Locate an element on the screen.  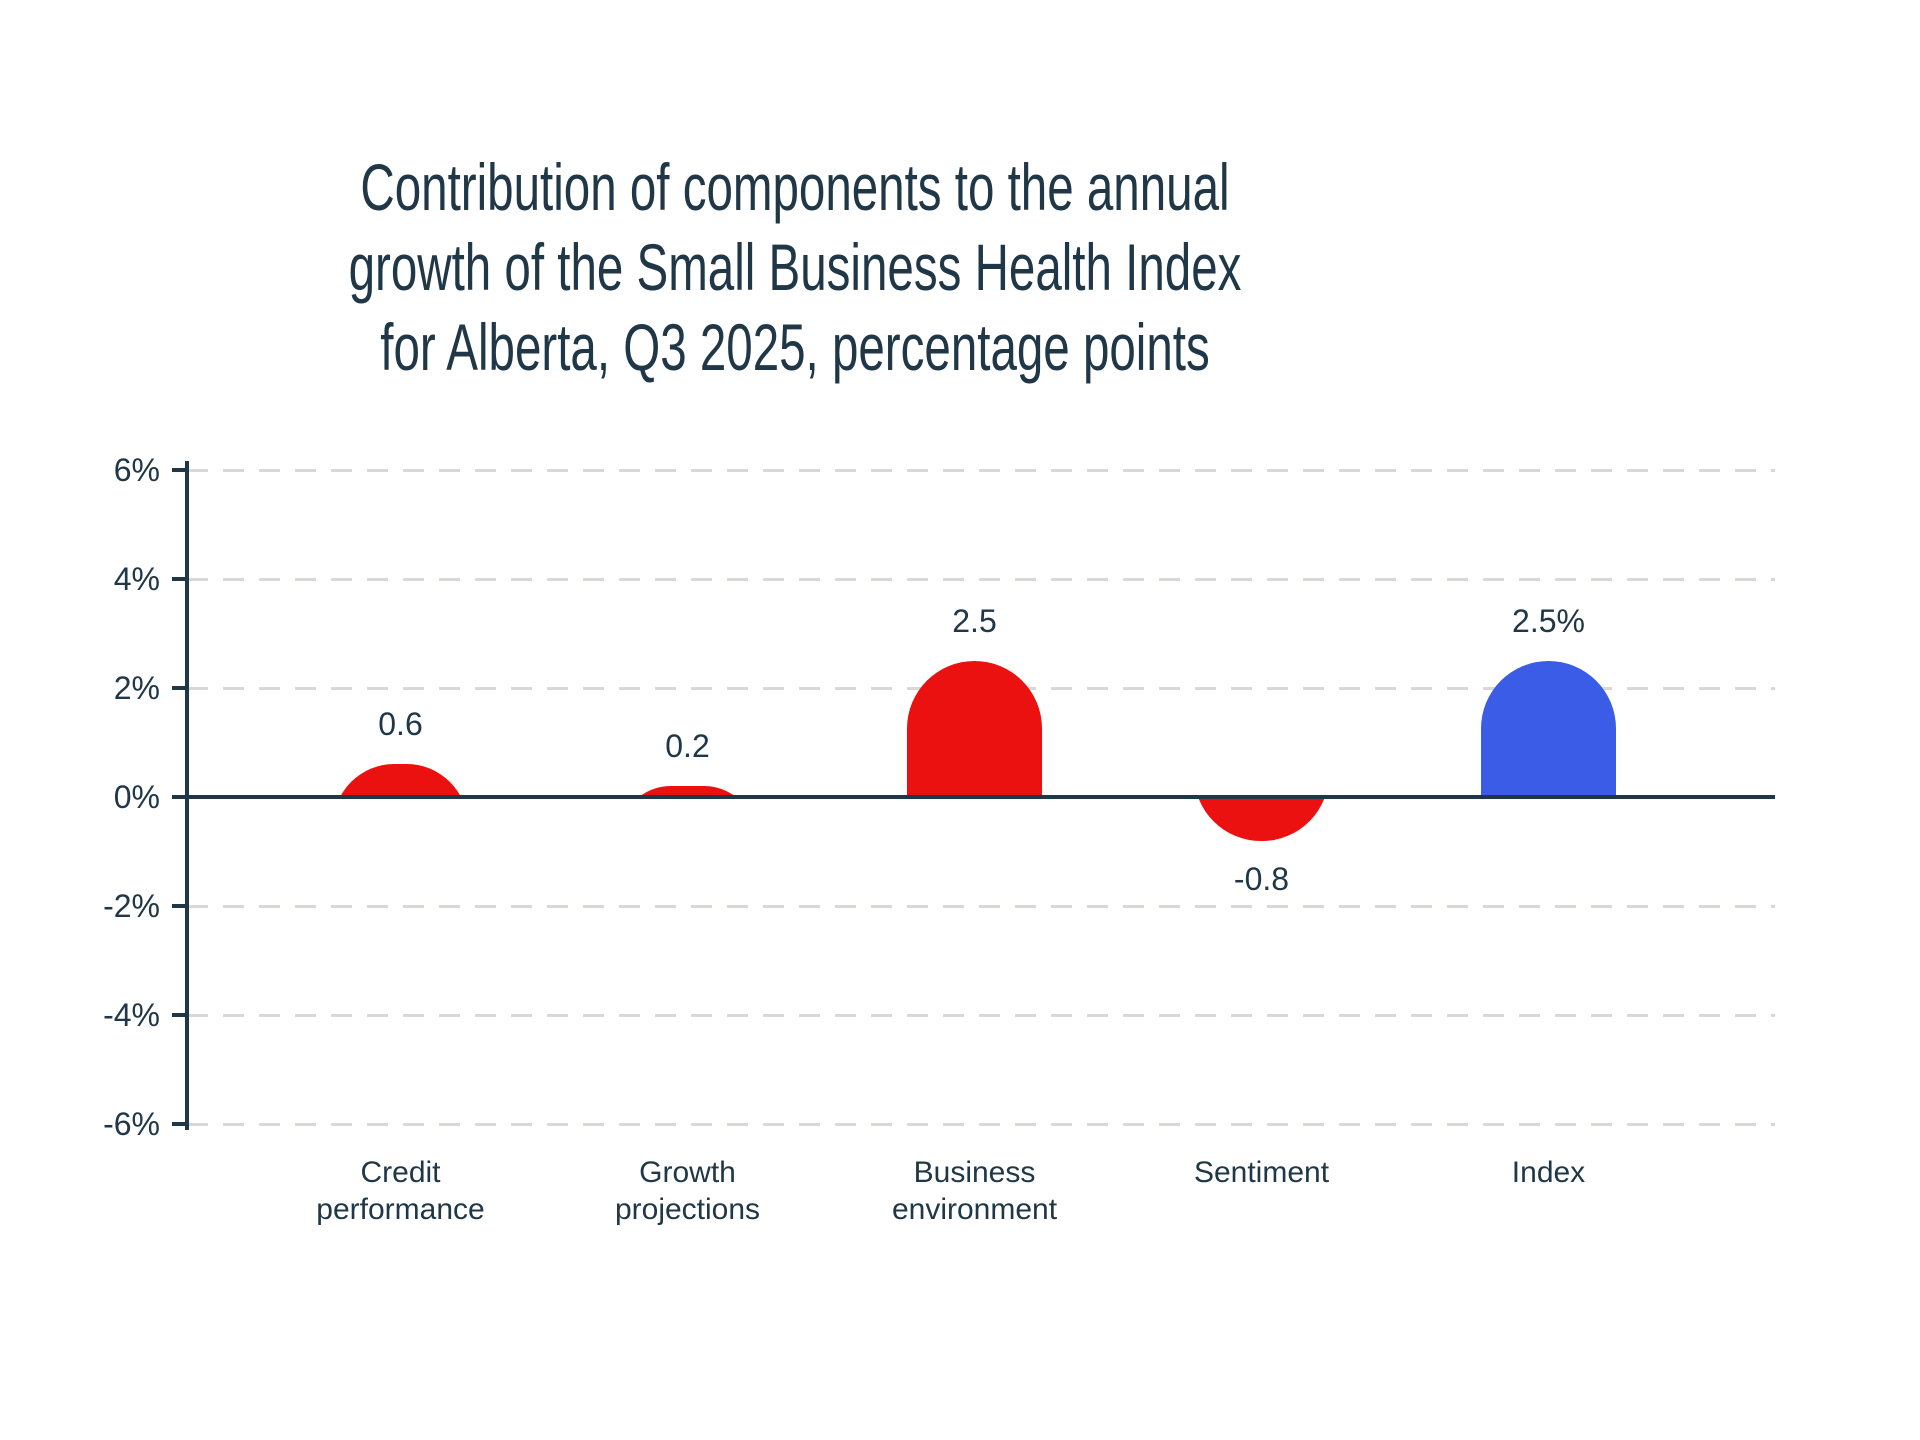
y-axis-label-6%: 6% is located at coordinates (136, 470).